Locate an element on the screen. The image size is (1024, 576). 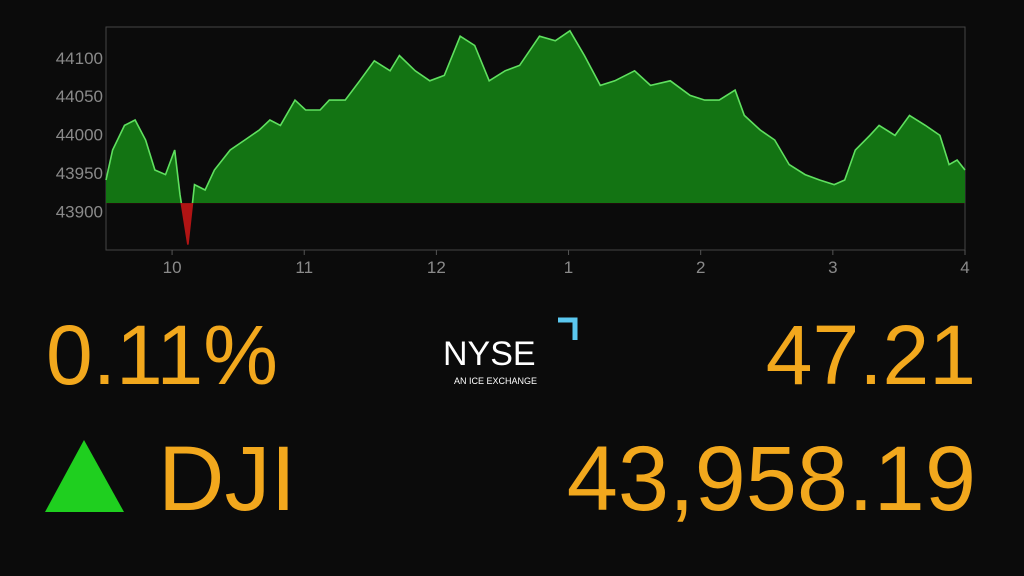
y-tick-label: 44100 is located at coordinates (79, 58).